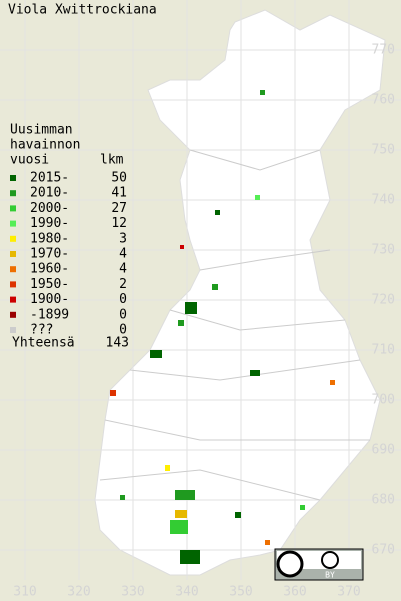 The image size is (401, 601). What do you see at coordinates (49, 269) in the screenshot?
I see `legend-label: 1960-` at bounding box center [49, 269].